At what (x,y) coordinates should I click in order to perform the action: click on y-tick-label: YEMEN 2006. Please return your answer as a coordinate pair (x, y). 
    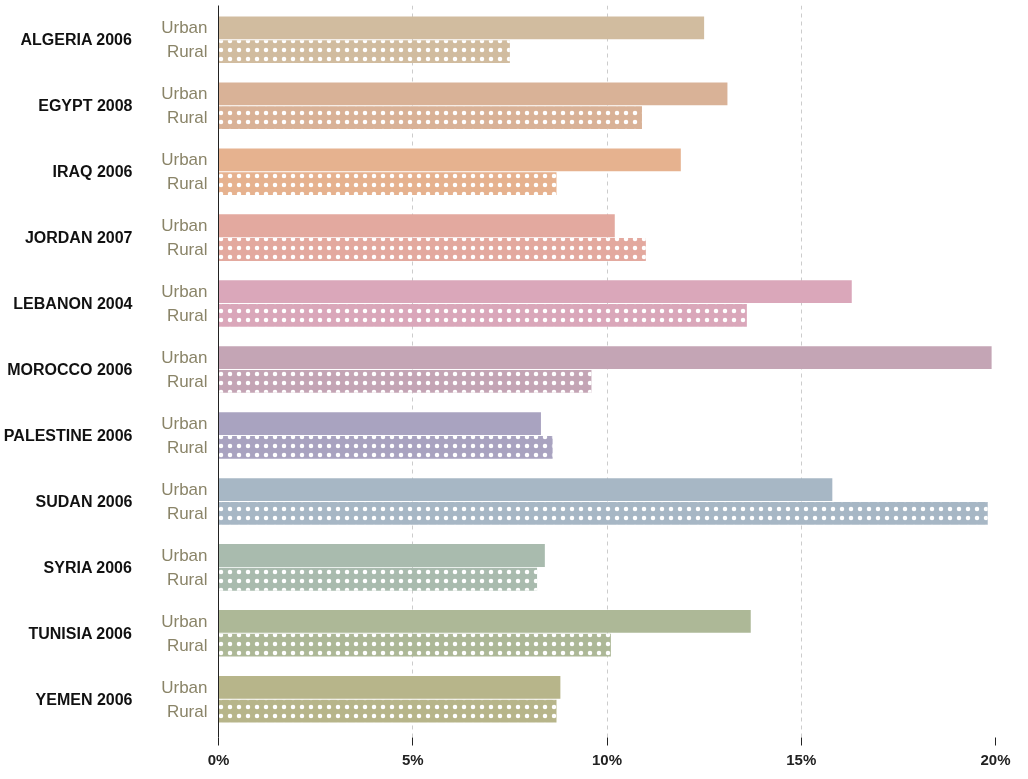
    Looking at the image, I should click on (84, 699).